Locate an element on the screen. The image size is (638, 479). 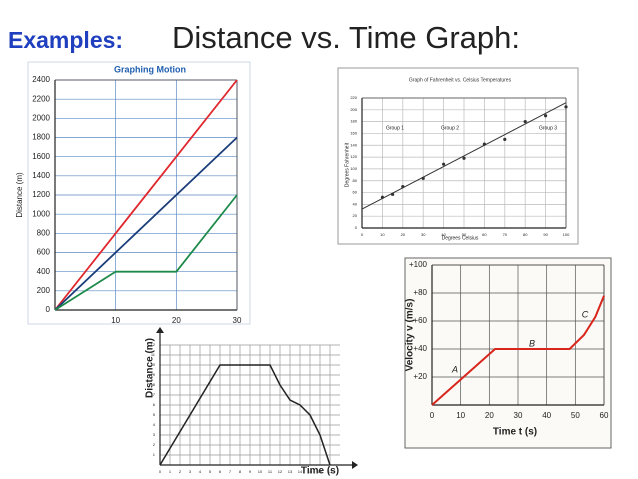
annotation: Group 1 is located at coordinates (395, 128).